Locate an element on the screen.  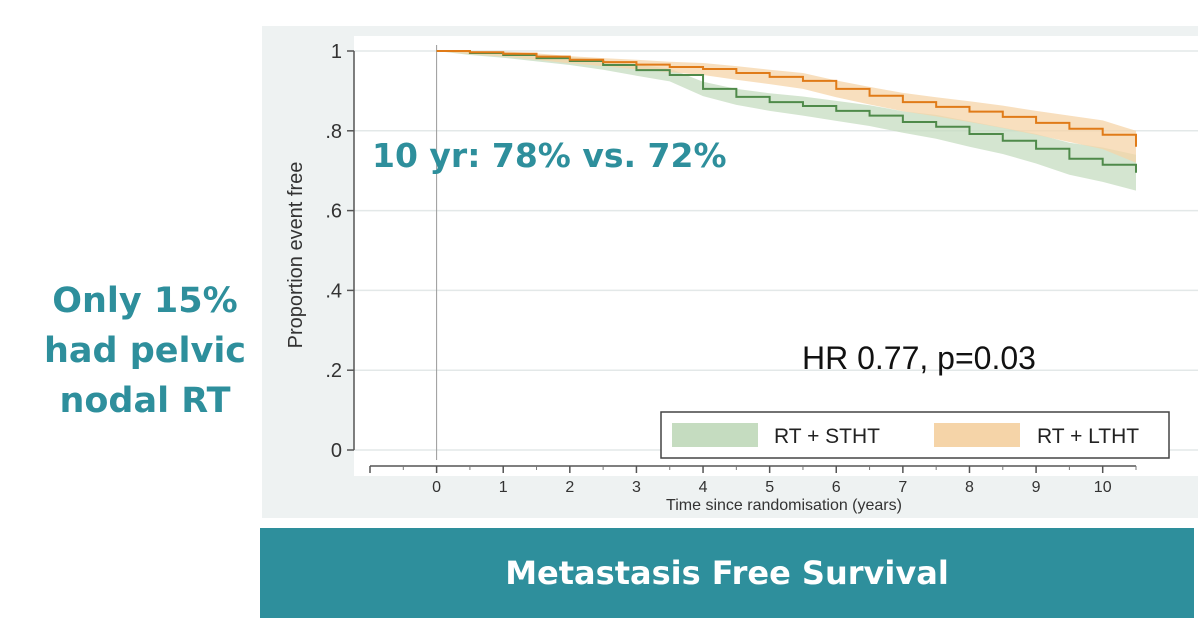
side-note-line: had pelvic is located at coordinates (145, 351).